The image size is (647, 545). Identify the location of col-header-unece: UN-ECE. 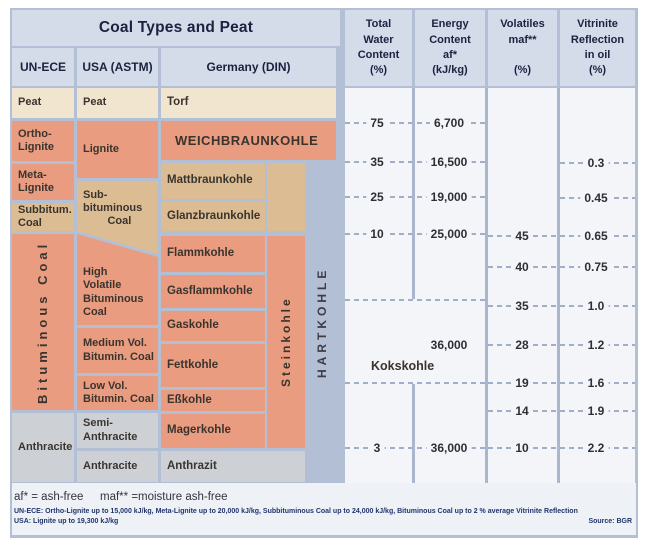
(43, 67).